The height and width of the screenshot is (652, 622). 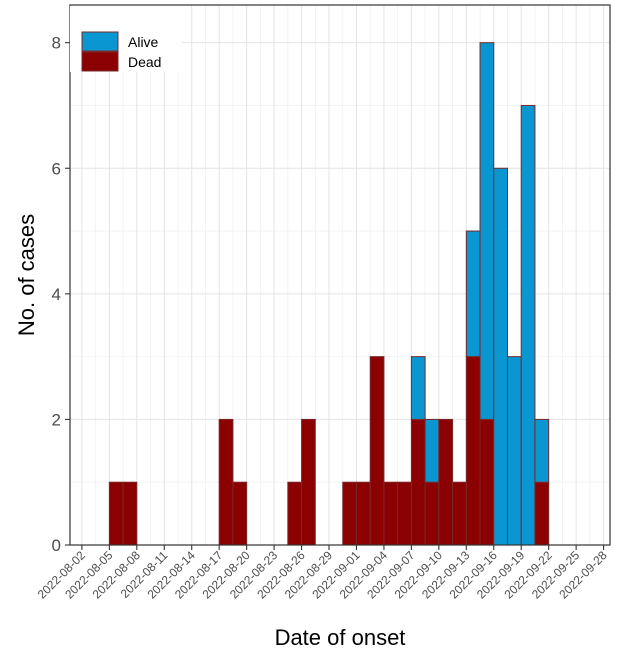 What do you see at coordinates (56, 545) in the screenshot?
I see `y-tick-label: 0` at bounding box center [56, 545].